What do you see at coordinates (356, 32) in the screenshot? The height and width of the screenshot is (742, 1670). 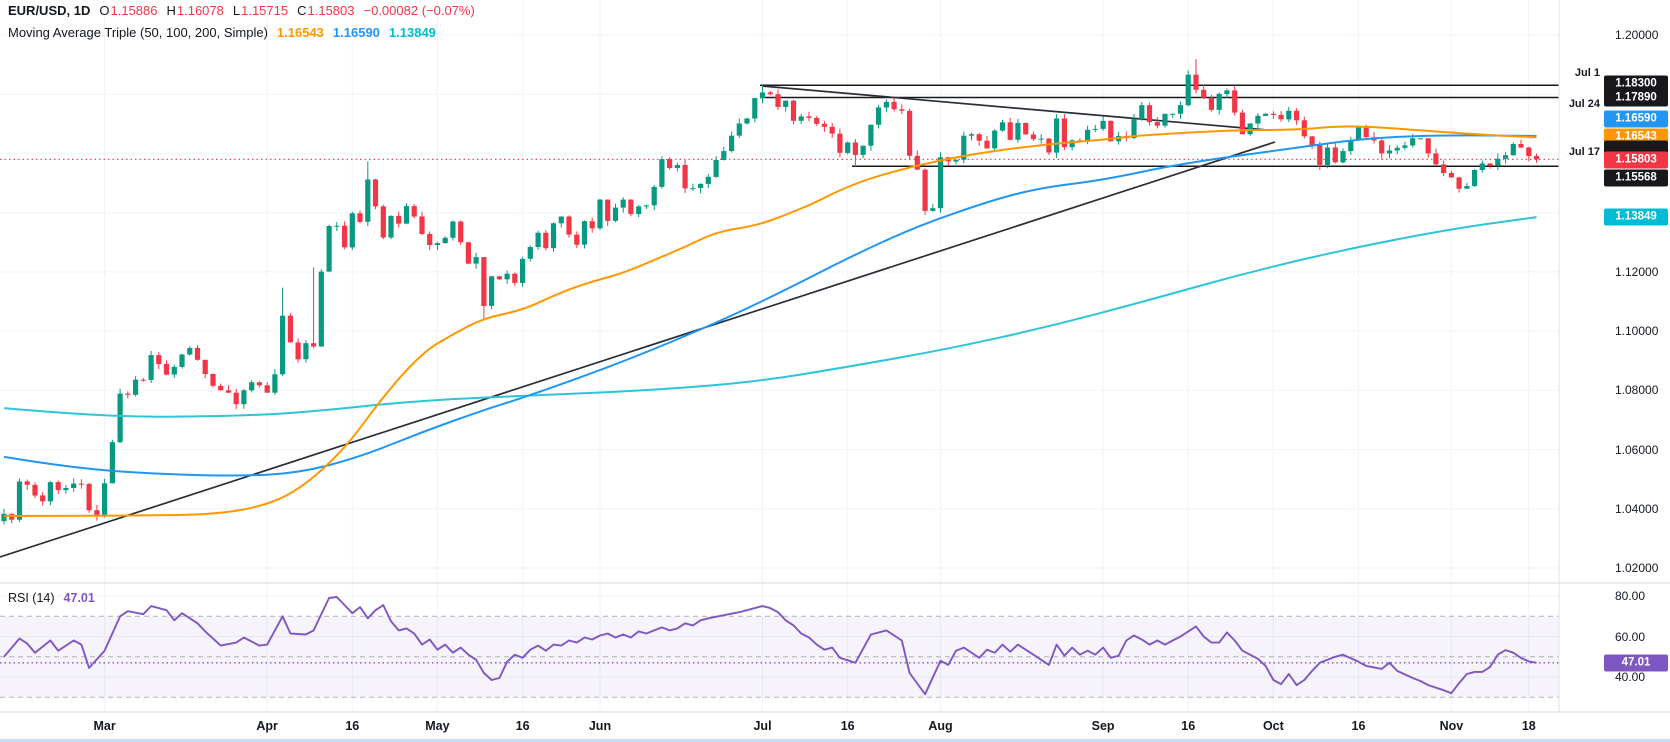 I see `ma100-value: 1.16590` at bounding box center [356, 32].